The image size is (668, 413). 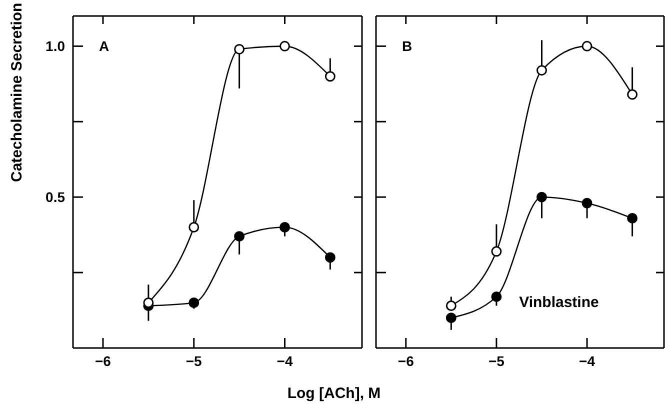 What do you see at coordinates (56, 46) in the screenshot?
I see `y-tick-label: 1.0` at bounding box center [56, 46].